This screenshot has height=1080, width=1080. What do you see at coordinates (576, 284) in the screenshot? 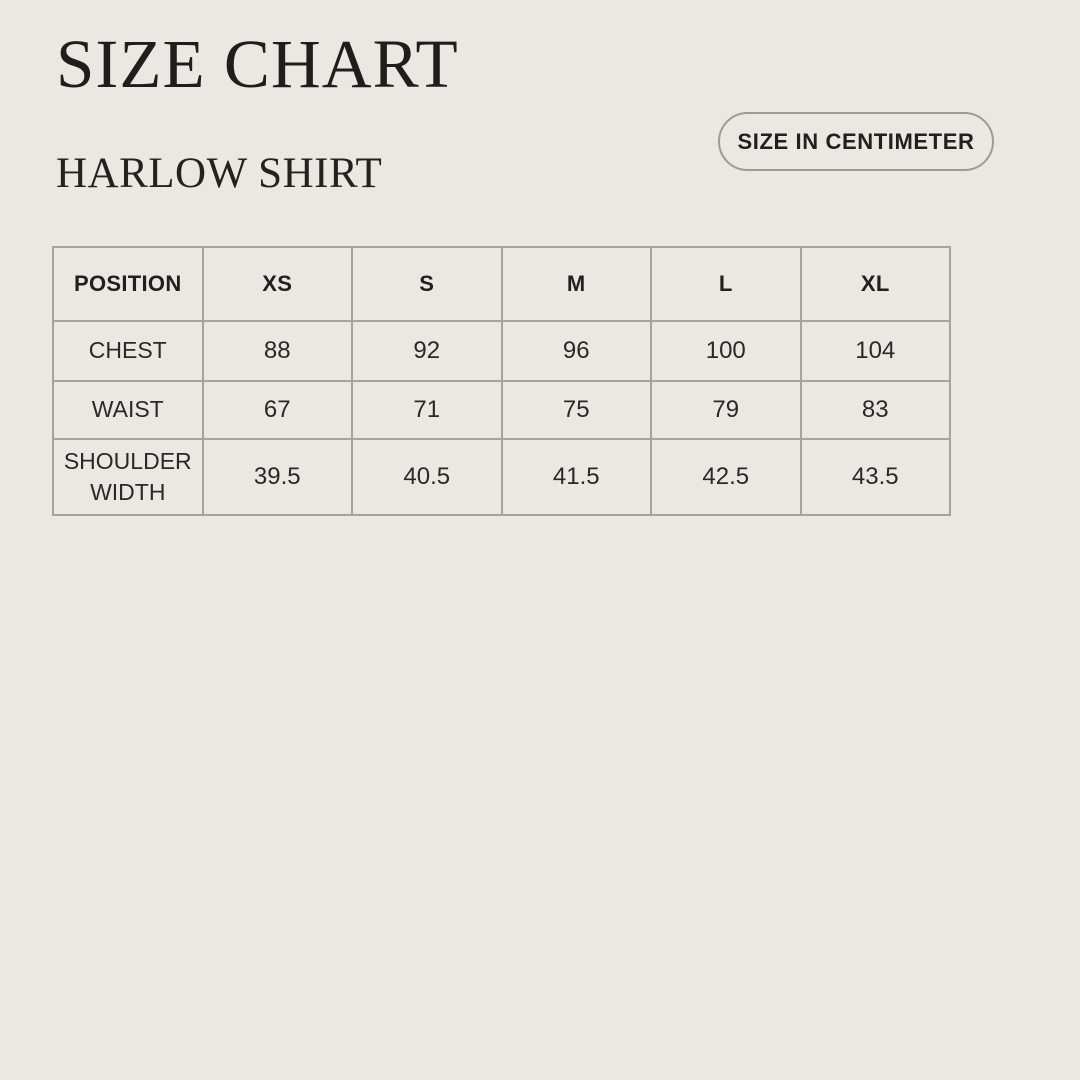
I see `col-header-m: M` at bounding box center [576, 284].